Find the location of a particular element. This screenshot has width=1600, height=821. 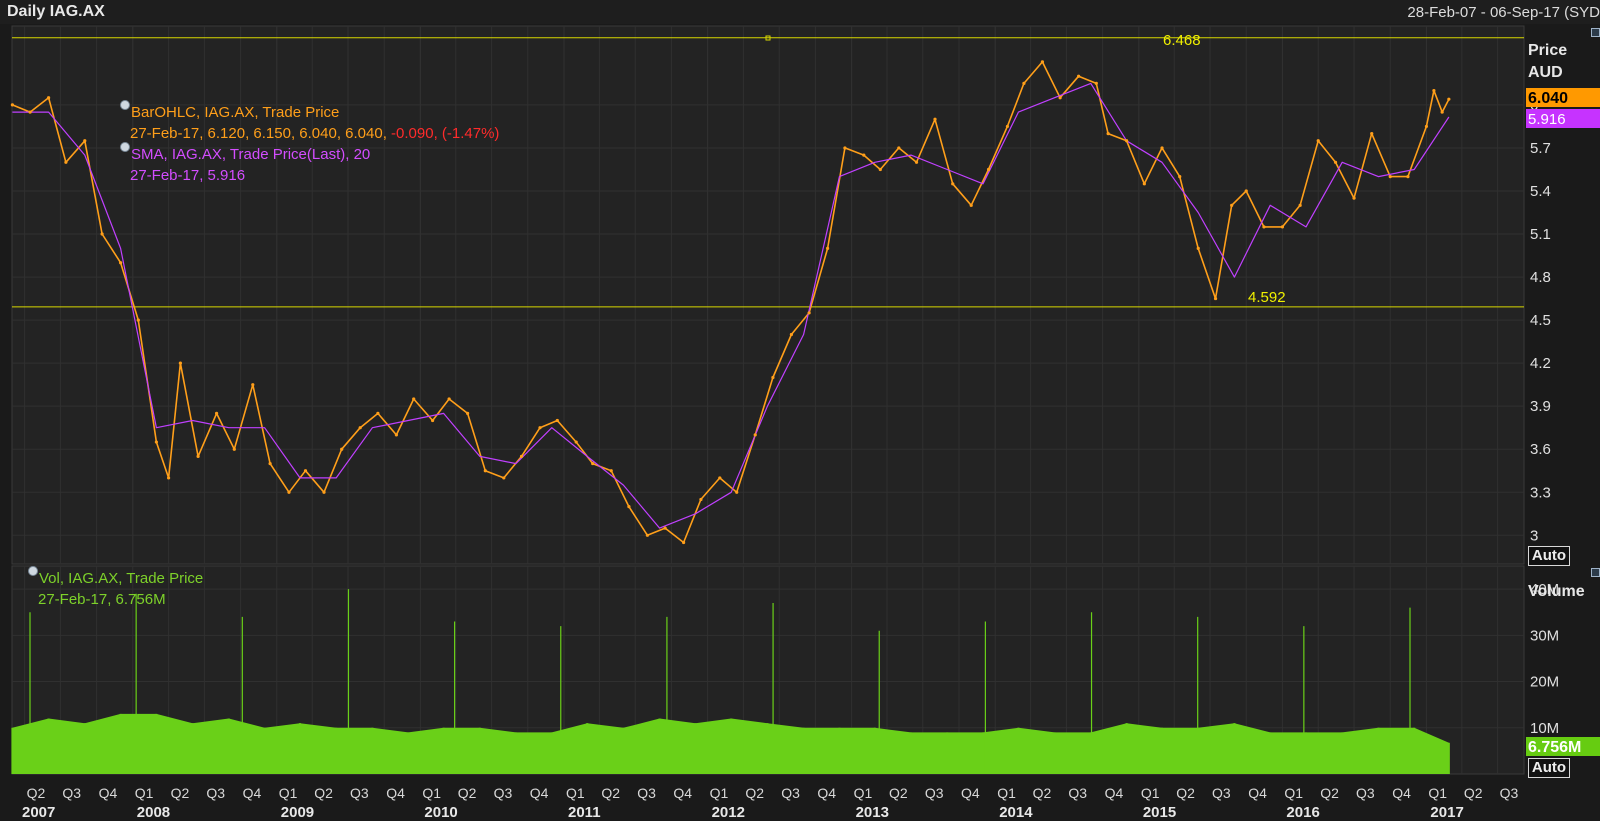

x-tick-year: 2008 is located at coordinates (153, 812).